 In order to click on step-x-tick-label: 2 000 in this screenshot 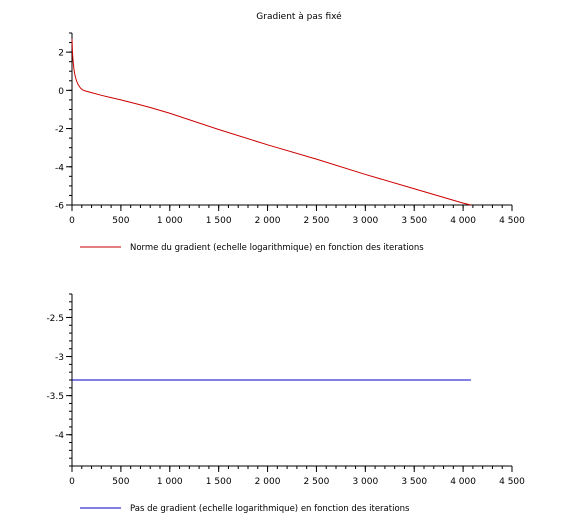, I will do `click(268, 482)`.